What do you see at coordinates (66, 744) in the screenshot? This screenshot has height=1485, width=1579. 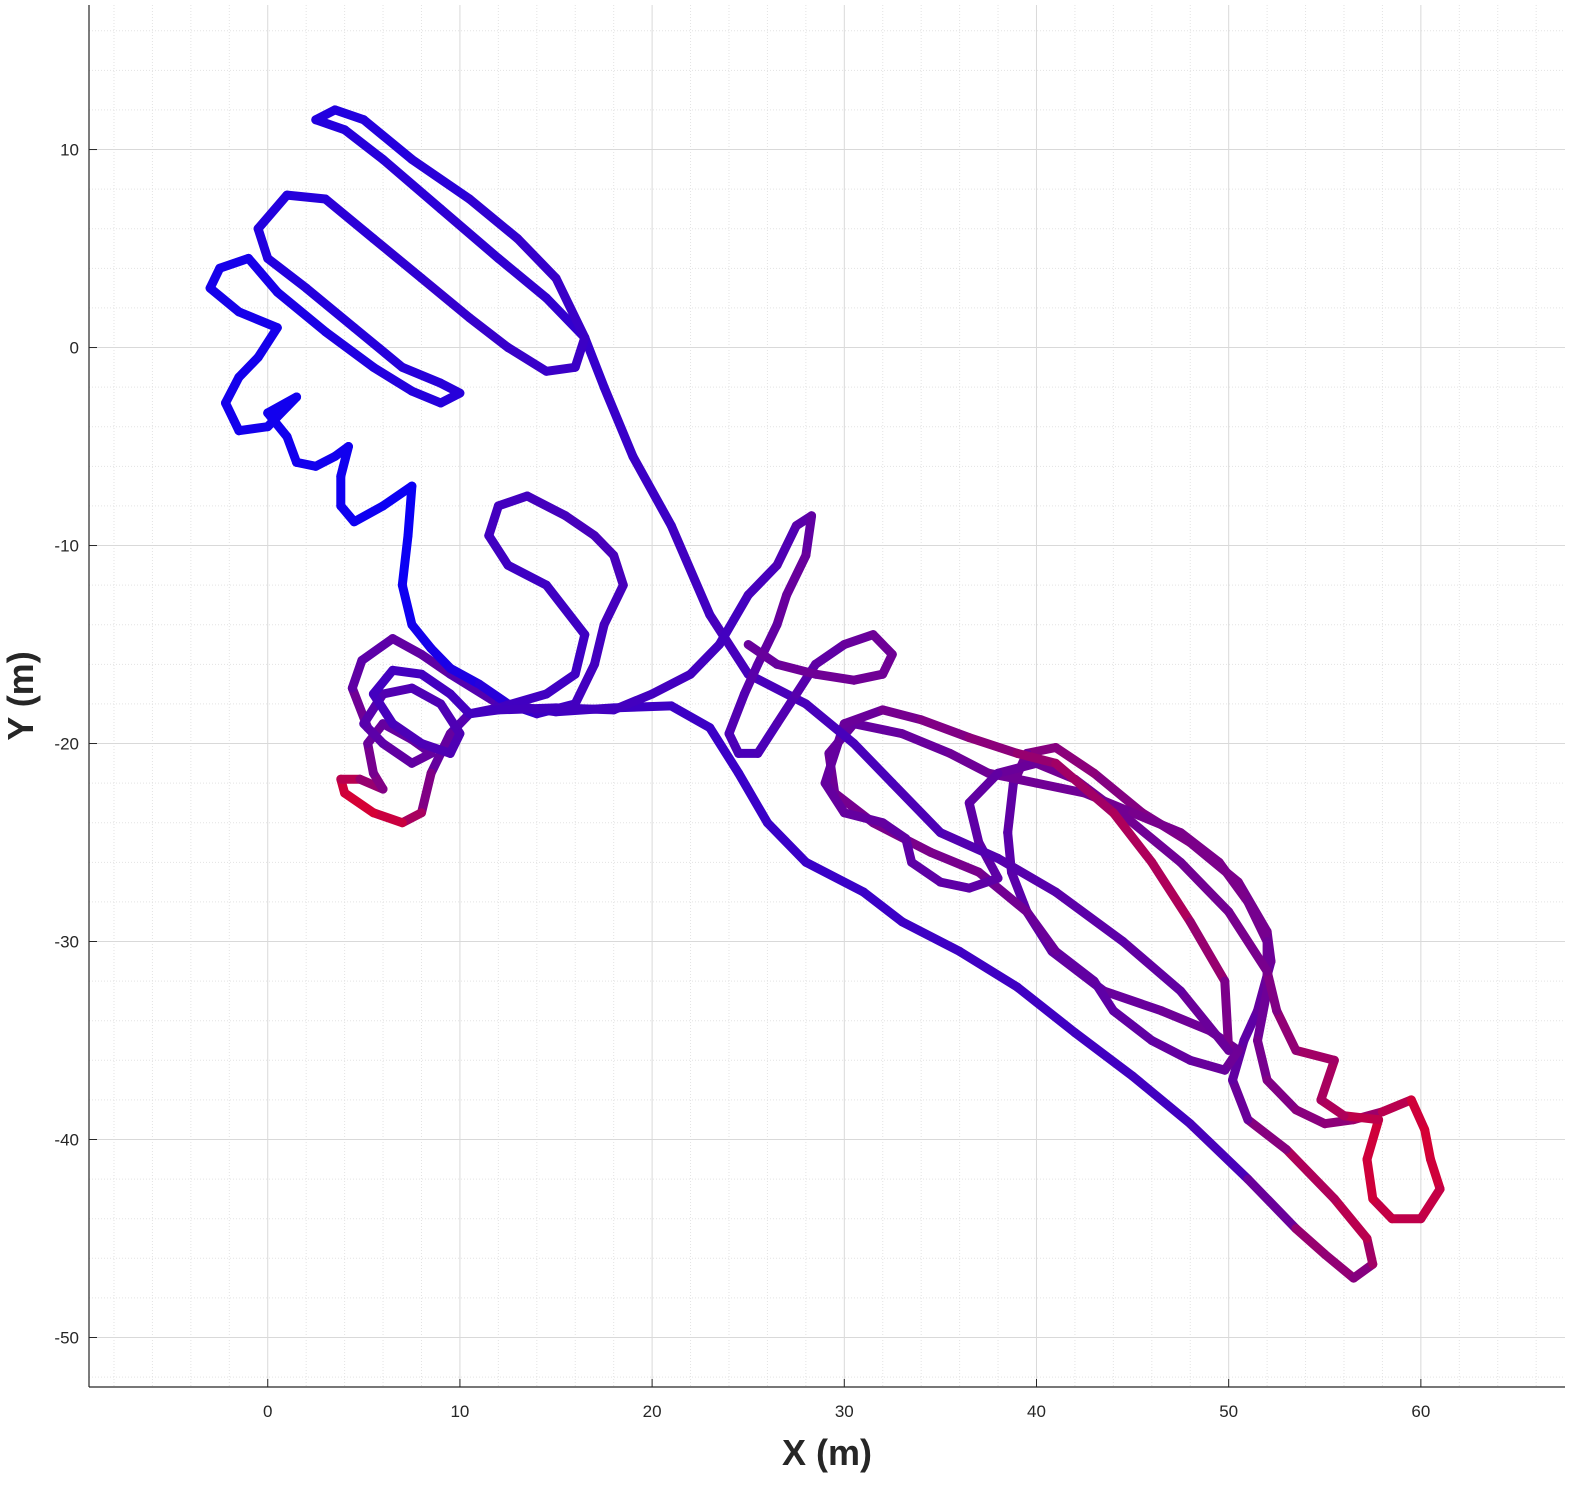 I see `y-tick-label: -20` at bounding box center [66, 744].